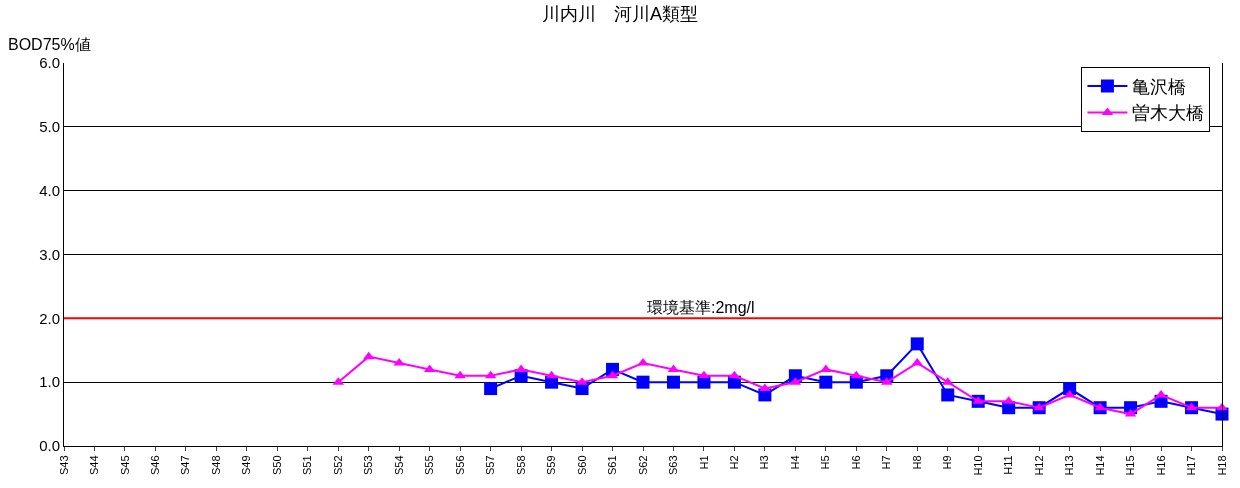 The width and height of the screenshot is (1240, 488). Describe the element at coordinates (620, 13) in the screenshot. I see `chart-title: 川内川 河川A類型` at that location.